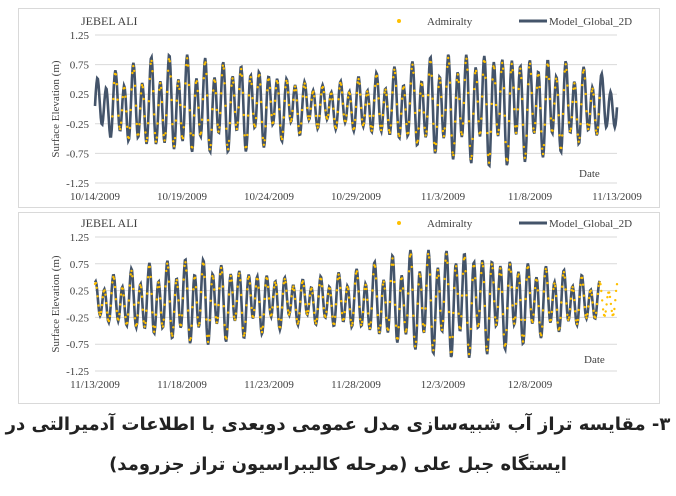 The width and height of the screenshot is (676, 496). I want to click on legend-marker-admiralty, so click(399, 21).